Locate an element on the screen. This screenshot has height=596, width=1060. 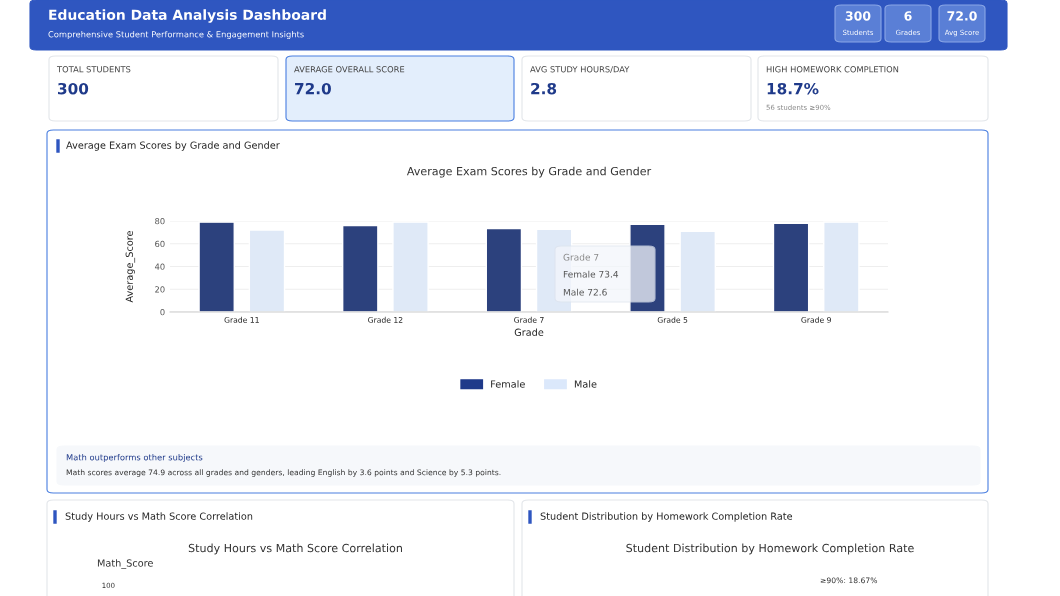
text: Education Data Analysis Dashboard is located at coordinates (187, 16).